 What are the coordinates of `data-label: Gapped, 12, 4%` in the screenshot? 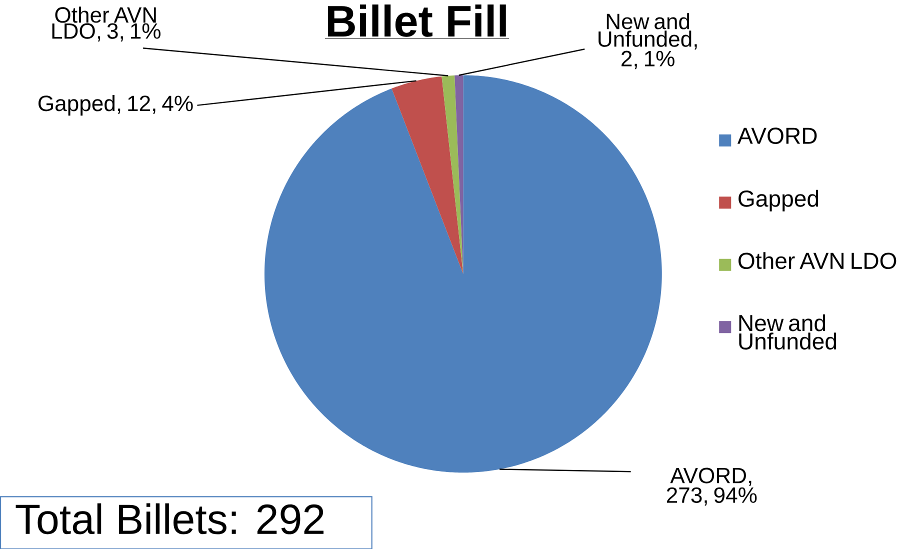 It's located at (115, 105).